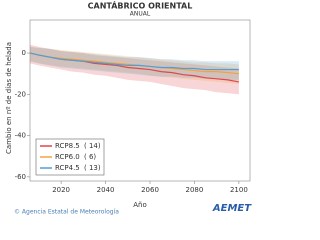  Describe the element at coordinates (92, 168) in the screenshot. I see `legend-count: ( 13)` at that location.